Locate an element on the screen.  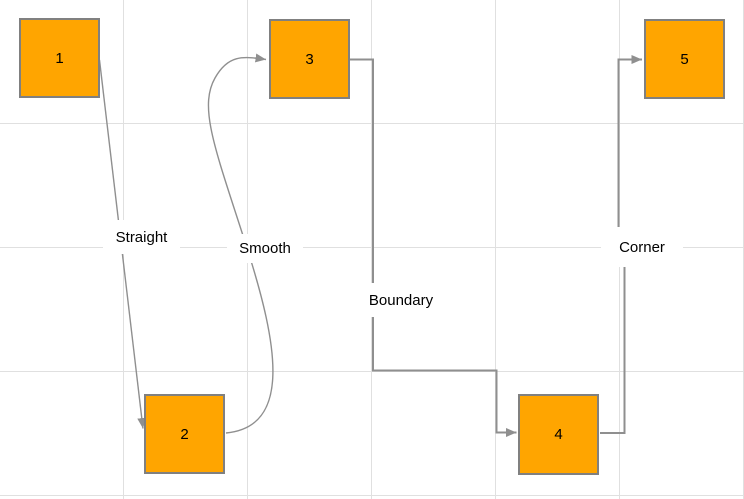
node-5-label: 5 is located at coordinates (684, 59).